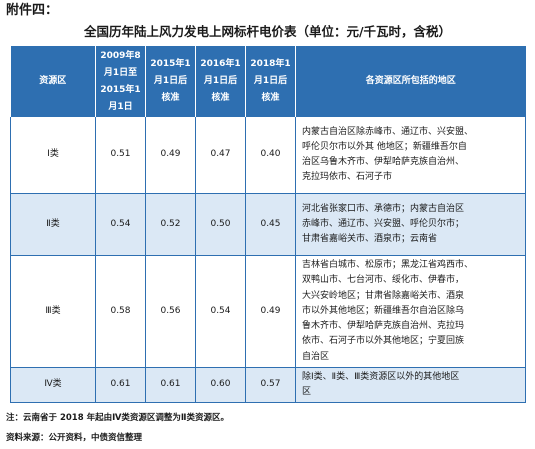  Describe the element at coordinates (120, 81) in the screenshot. I see `header-price-2009: 2009年8 月1日至 2015年1 月1日` at that location.